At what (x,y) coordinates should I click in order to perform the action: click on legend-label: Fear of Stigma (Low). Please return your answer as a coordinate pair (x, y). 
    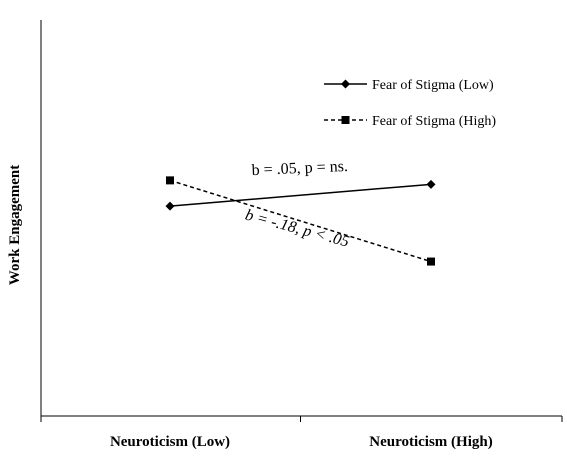
    Looking at the image, I should click on (433, 85).